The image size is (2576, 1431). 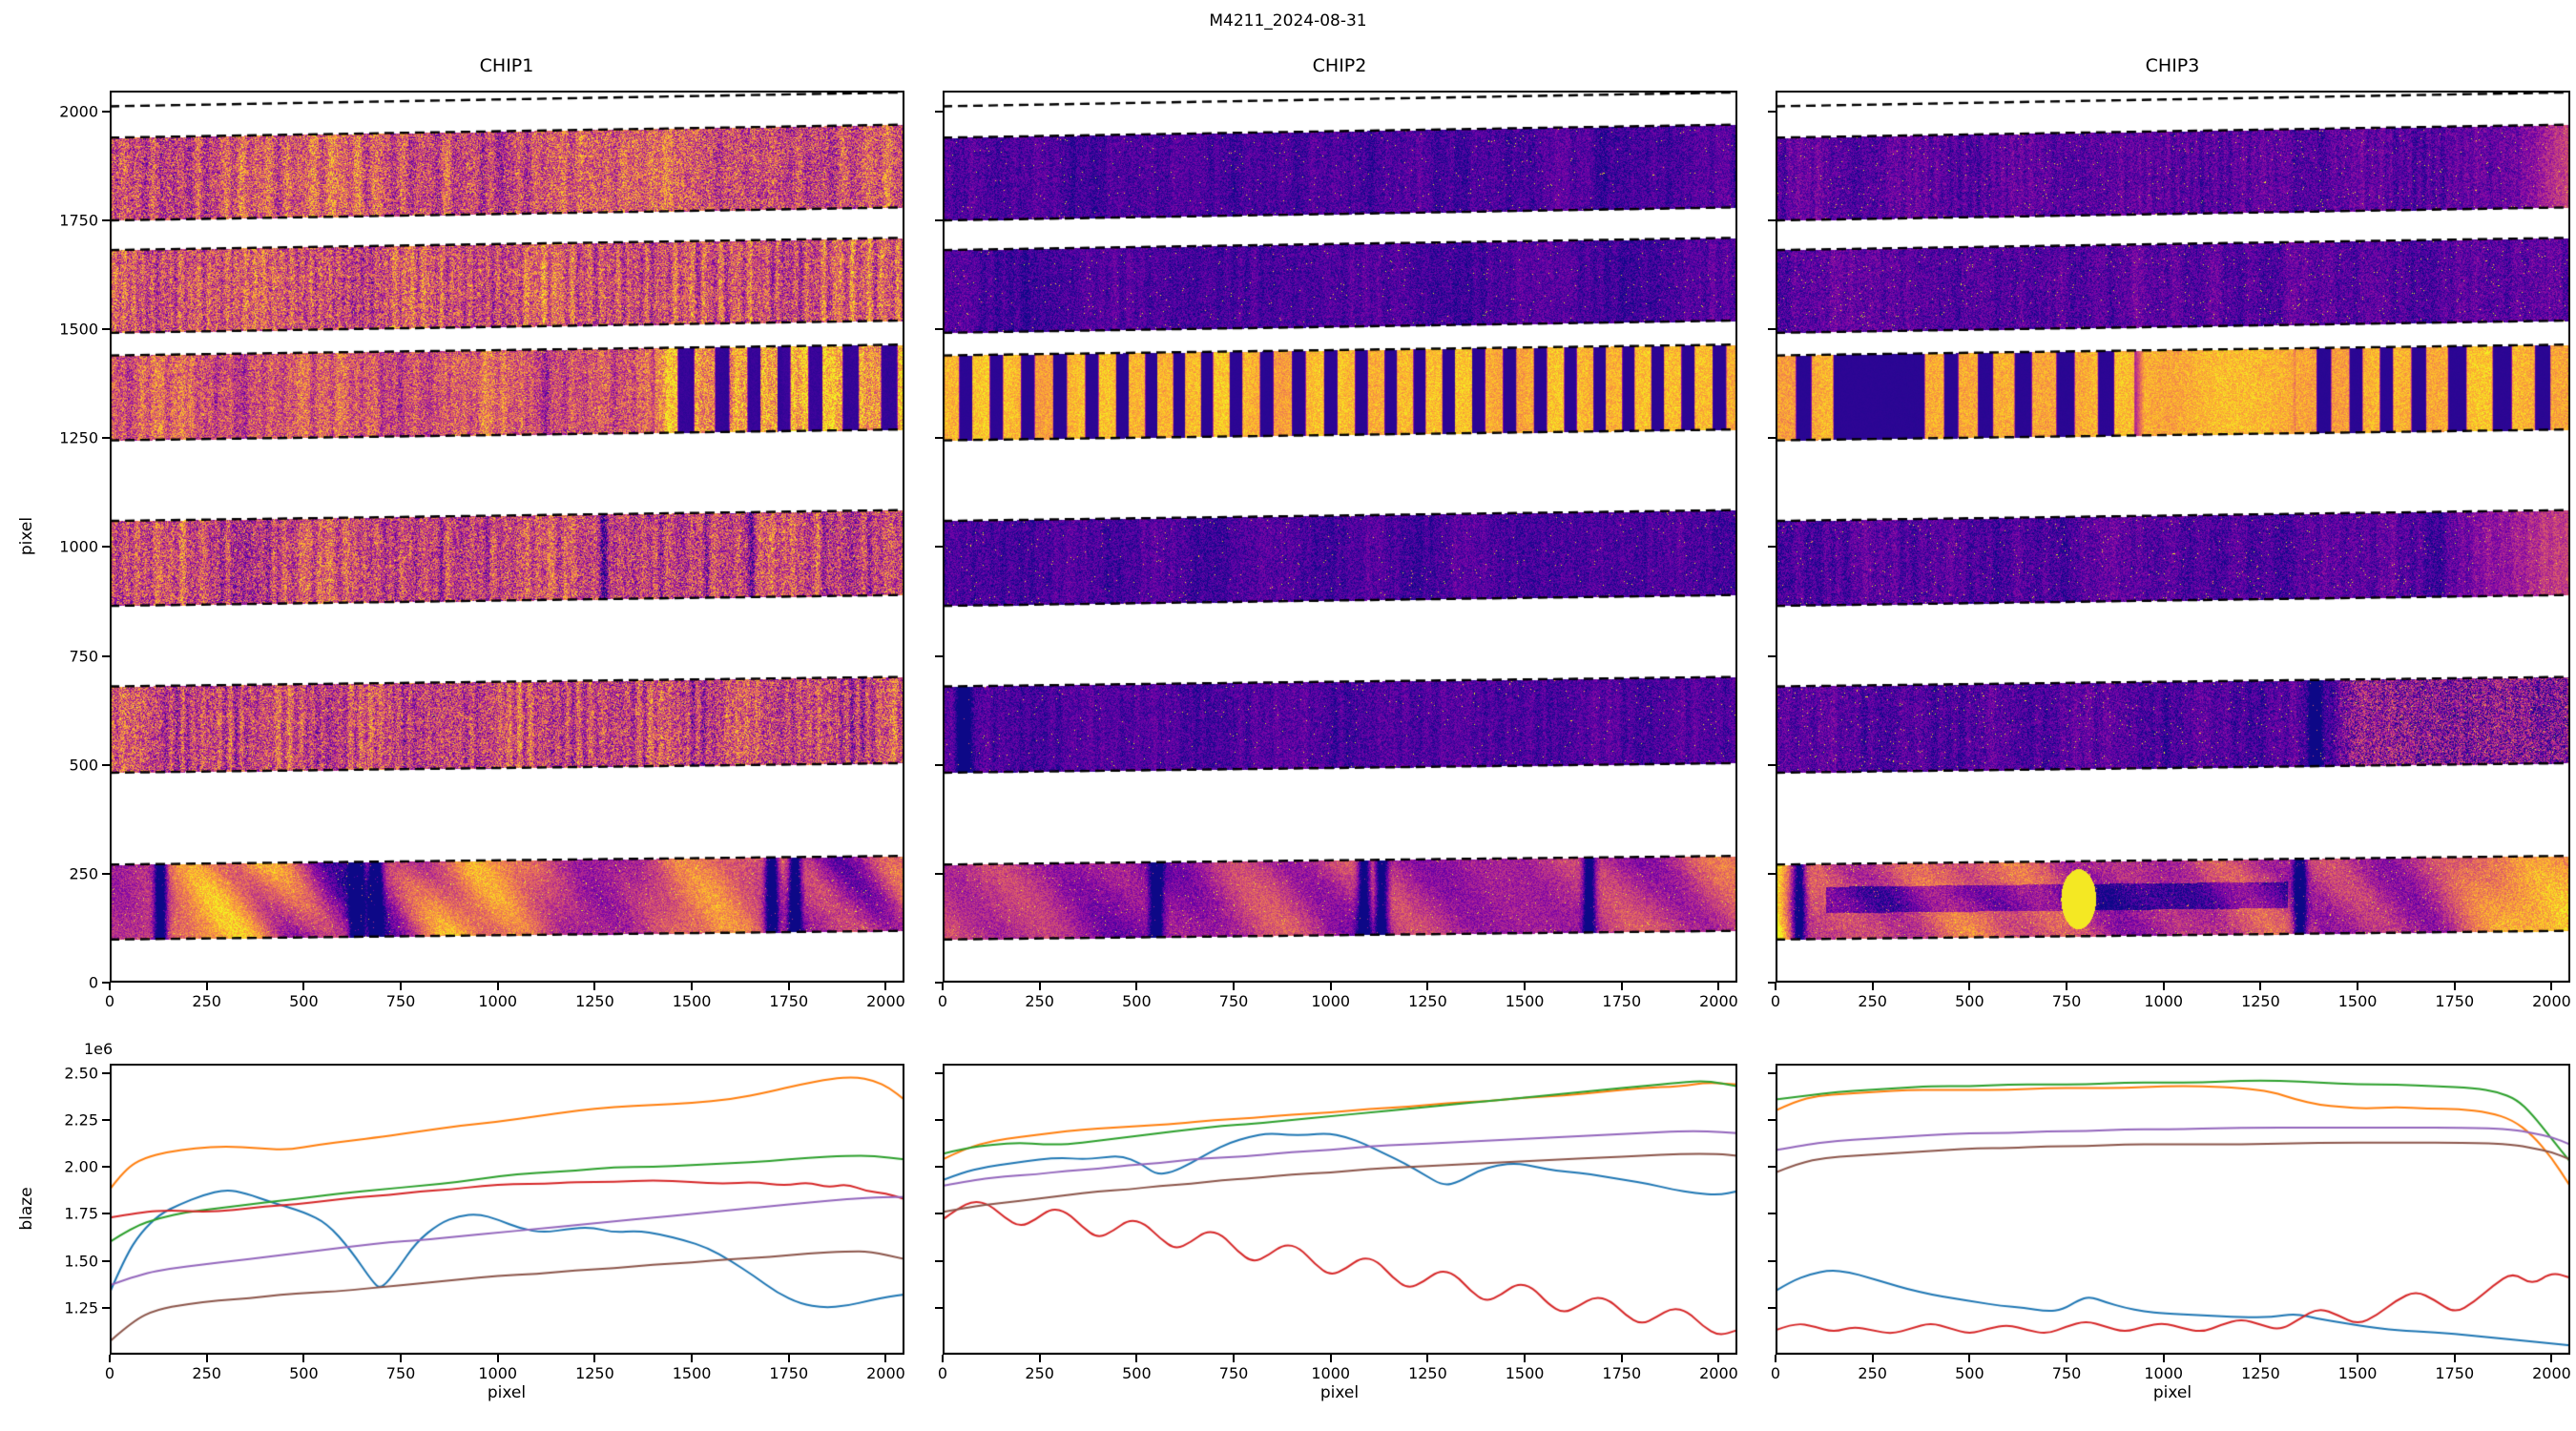 I want to click on y-tick-label: 1.75, so click(x=81, y=1213).